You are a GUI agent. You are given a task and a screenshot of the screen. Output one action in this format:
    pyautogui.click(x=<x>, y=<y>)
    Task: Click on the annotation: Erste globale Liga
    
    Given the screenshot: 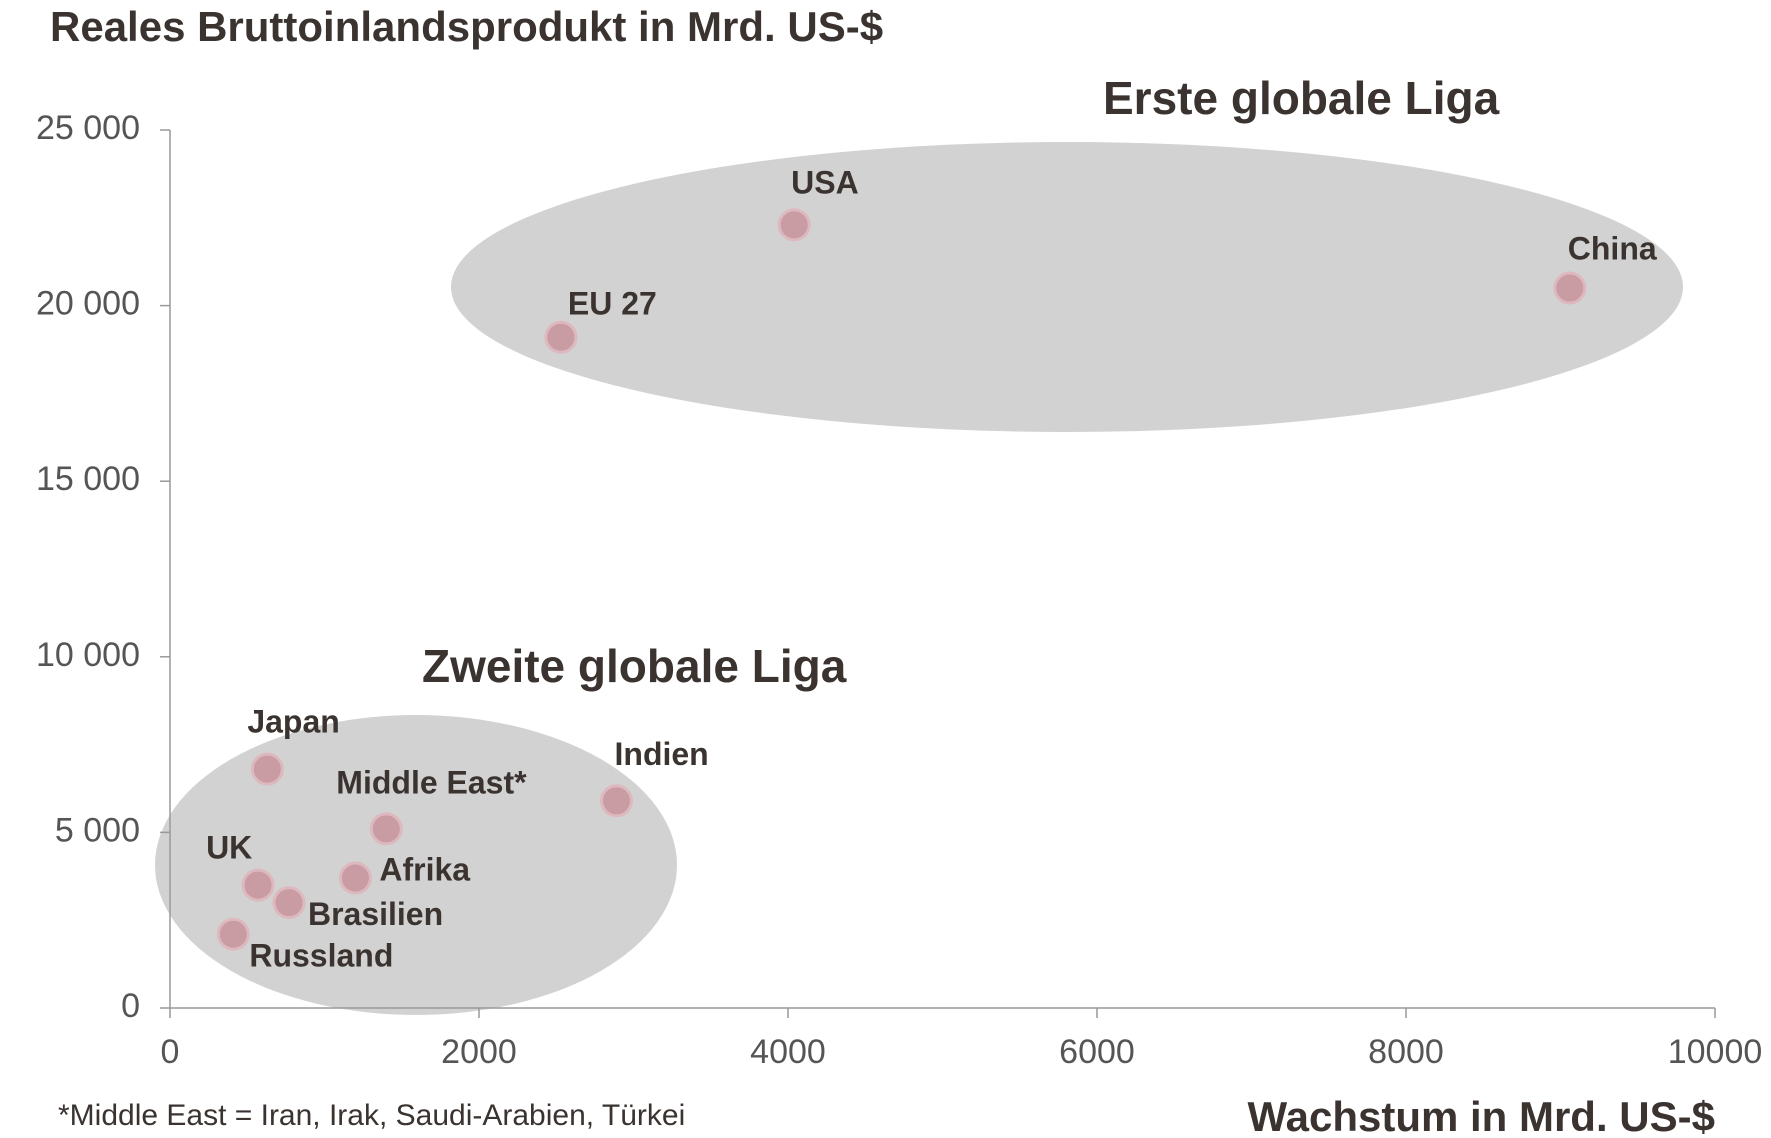 What is the action you would take?
    pyautogui.click(x=1301, y=98)
    